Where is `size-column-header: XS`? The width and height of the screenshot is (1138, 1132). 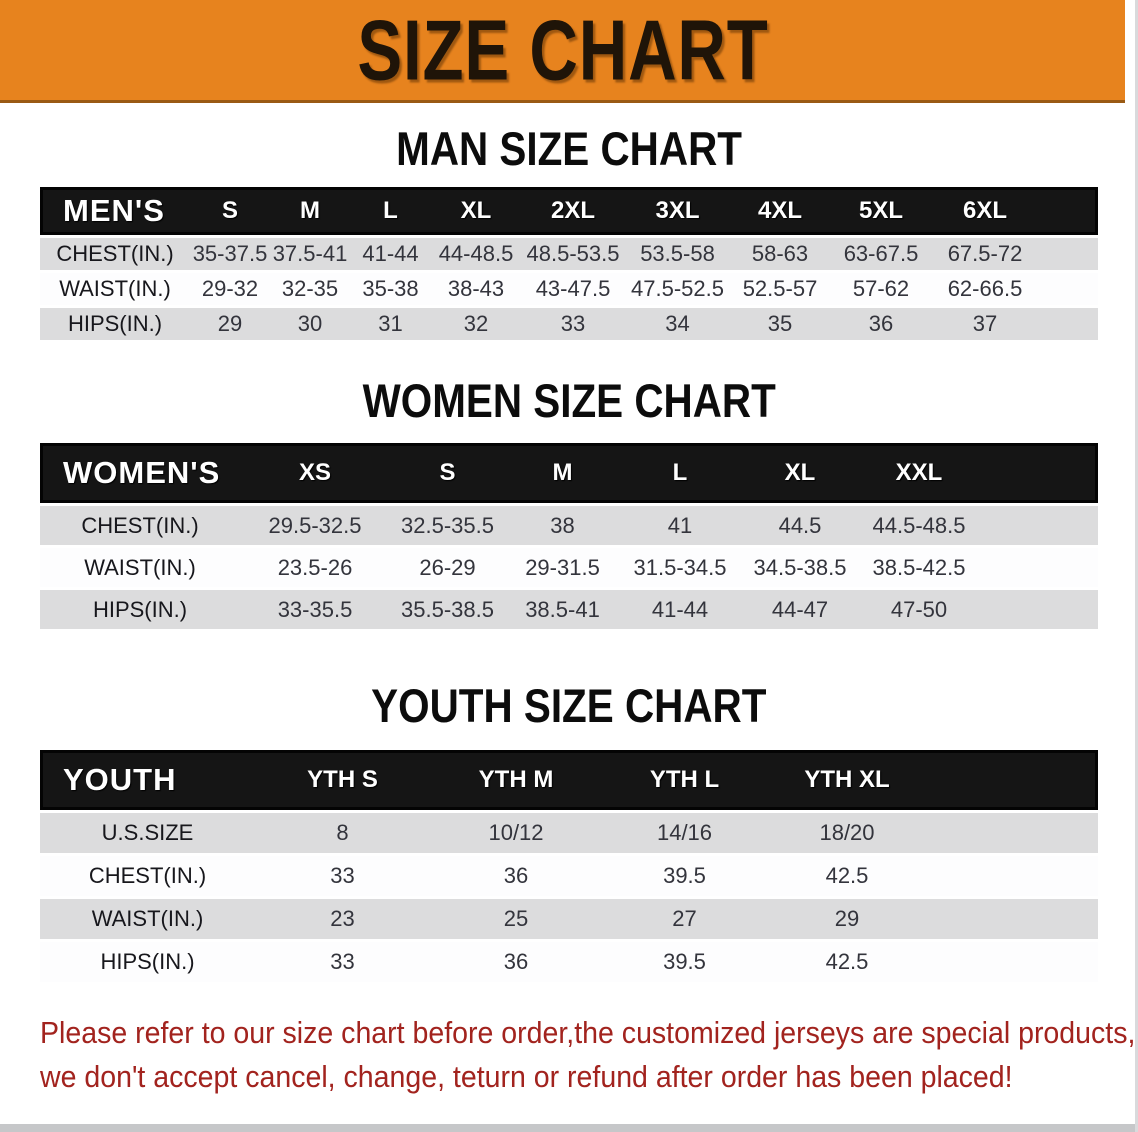
size-column-header: XS is located at coordinates (315, 473).